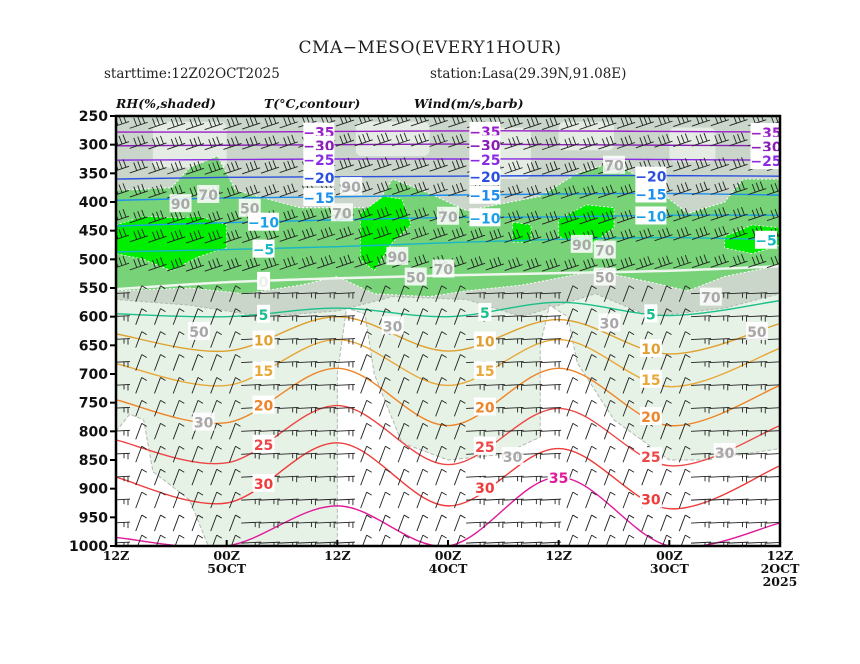 This screenshot has height=664, width=860. Describe the element at coordinates (263, 224) in the screenshot. I see `temp-label: −10` at that location.